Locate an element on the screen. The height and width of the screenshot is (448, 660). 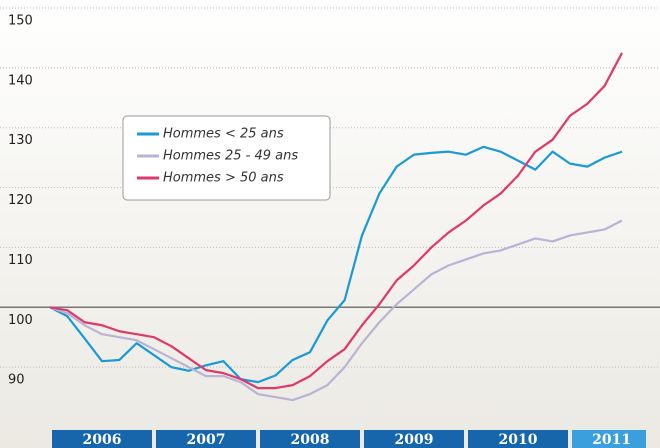
x-tick-label: 2009 is located at coordinates (414, 440).